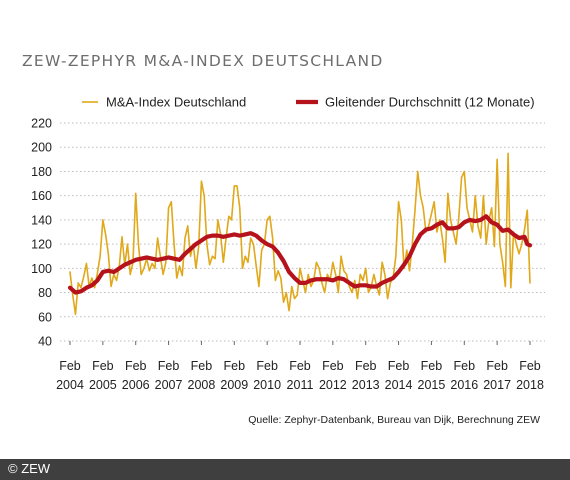  What do you see at coordinates (70, 385) in the screenshot?
I see `x-tick-label-year: 2004` at bounding box center [70, 385].